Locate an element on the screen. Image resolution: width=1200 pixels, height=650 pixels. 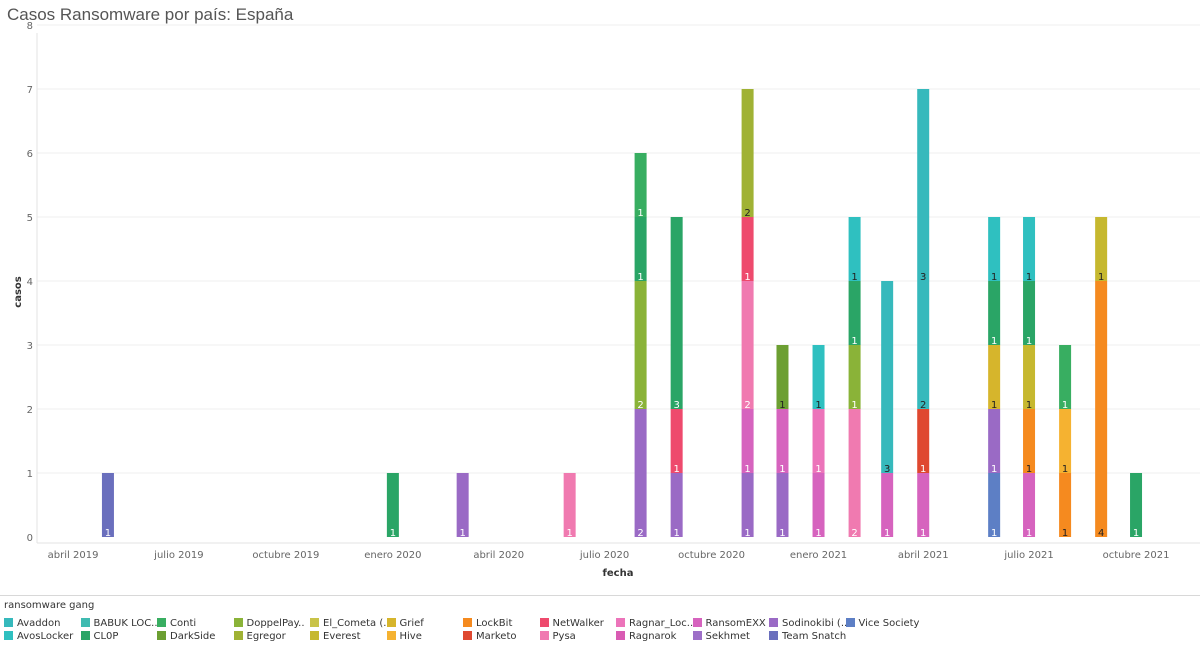
legend-item: DoppelPay.. is located at coordinates (269, 623).